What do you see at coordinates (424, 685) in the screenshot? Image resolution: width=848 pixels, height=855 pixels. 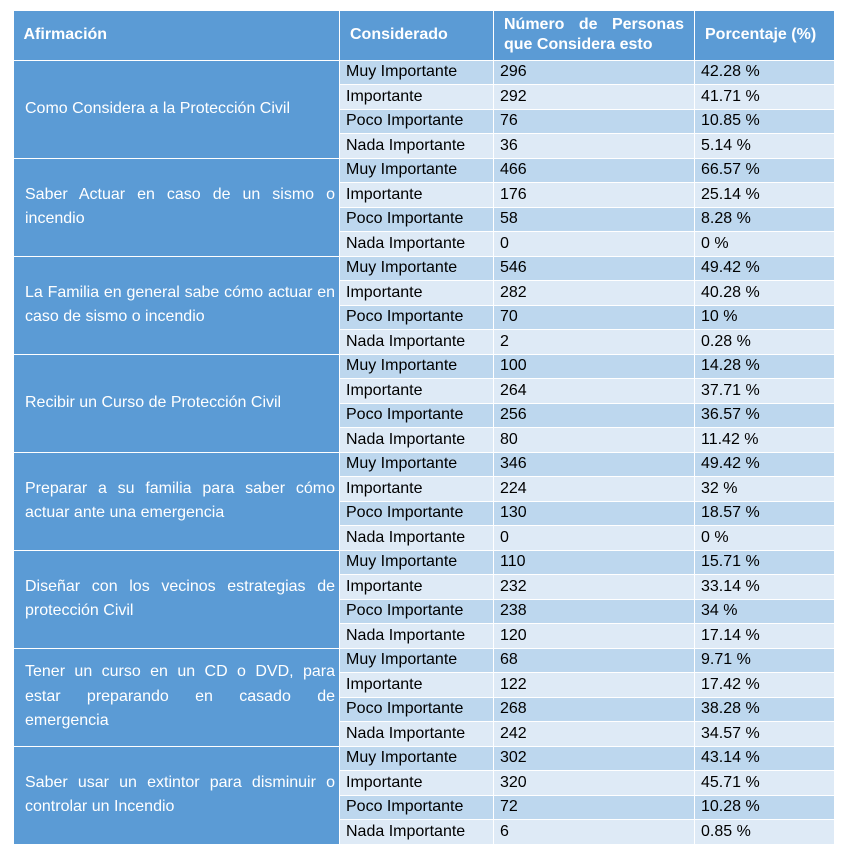 I see `table-row: Importante 122 17.42 %` at bounding box center [424, 685].